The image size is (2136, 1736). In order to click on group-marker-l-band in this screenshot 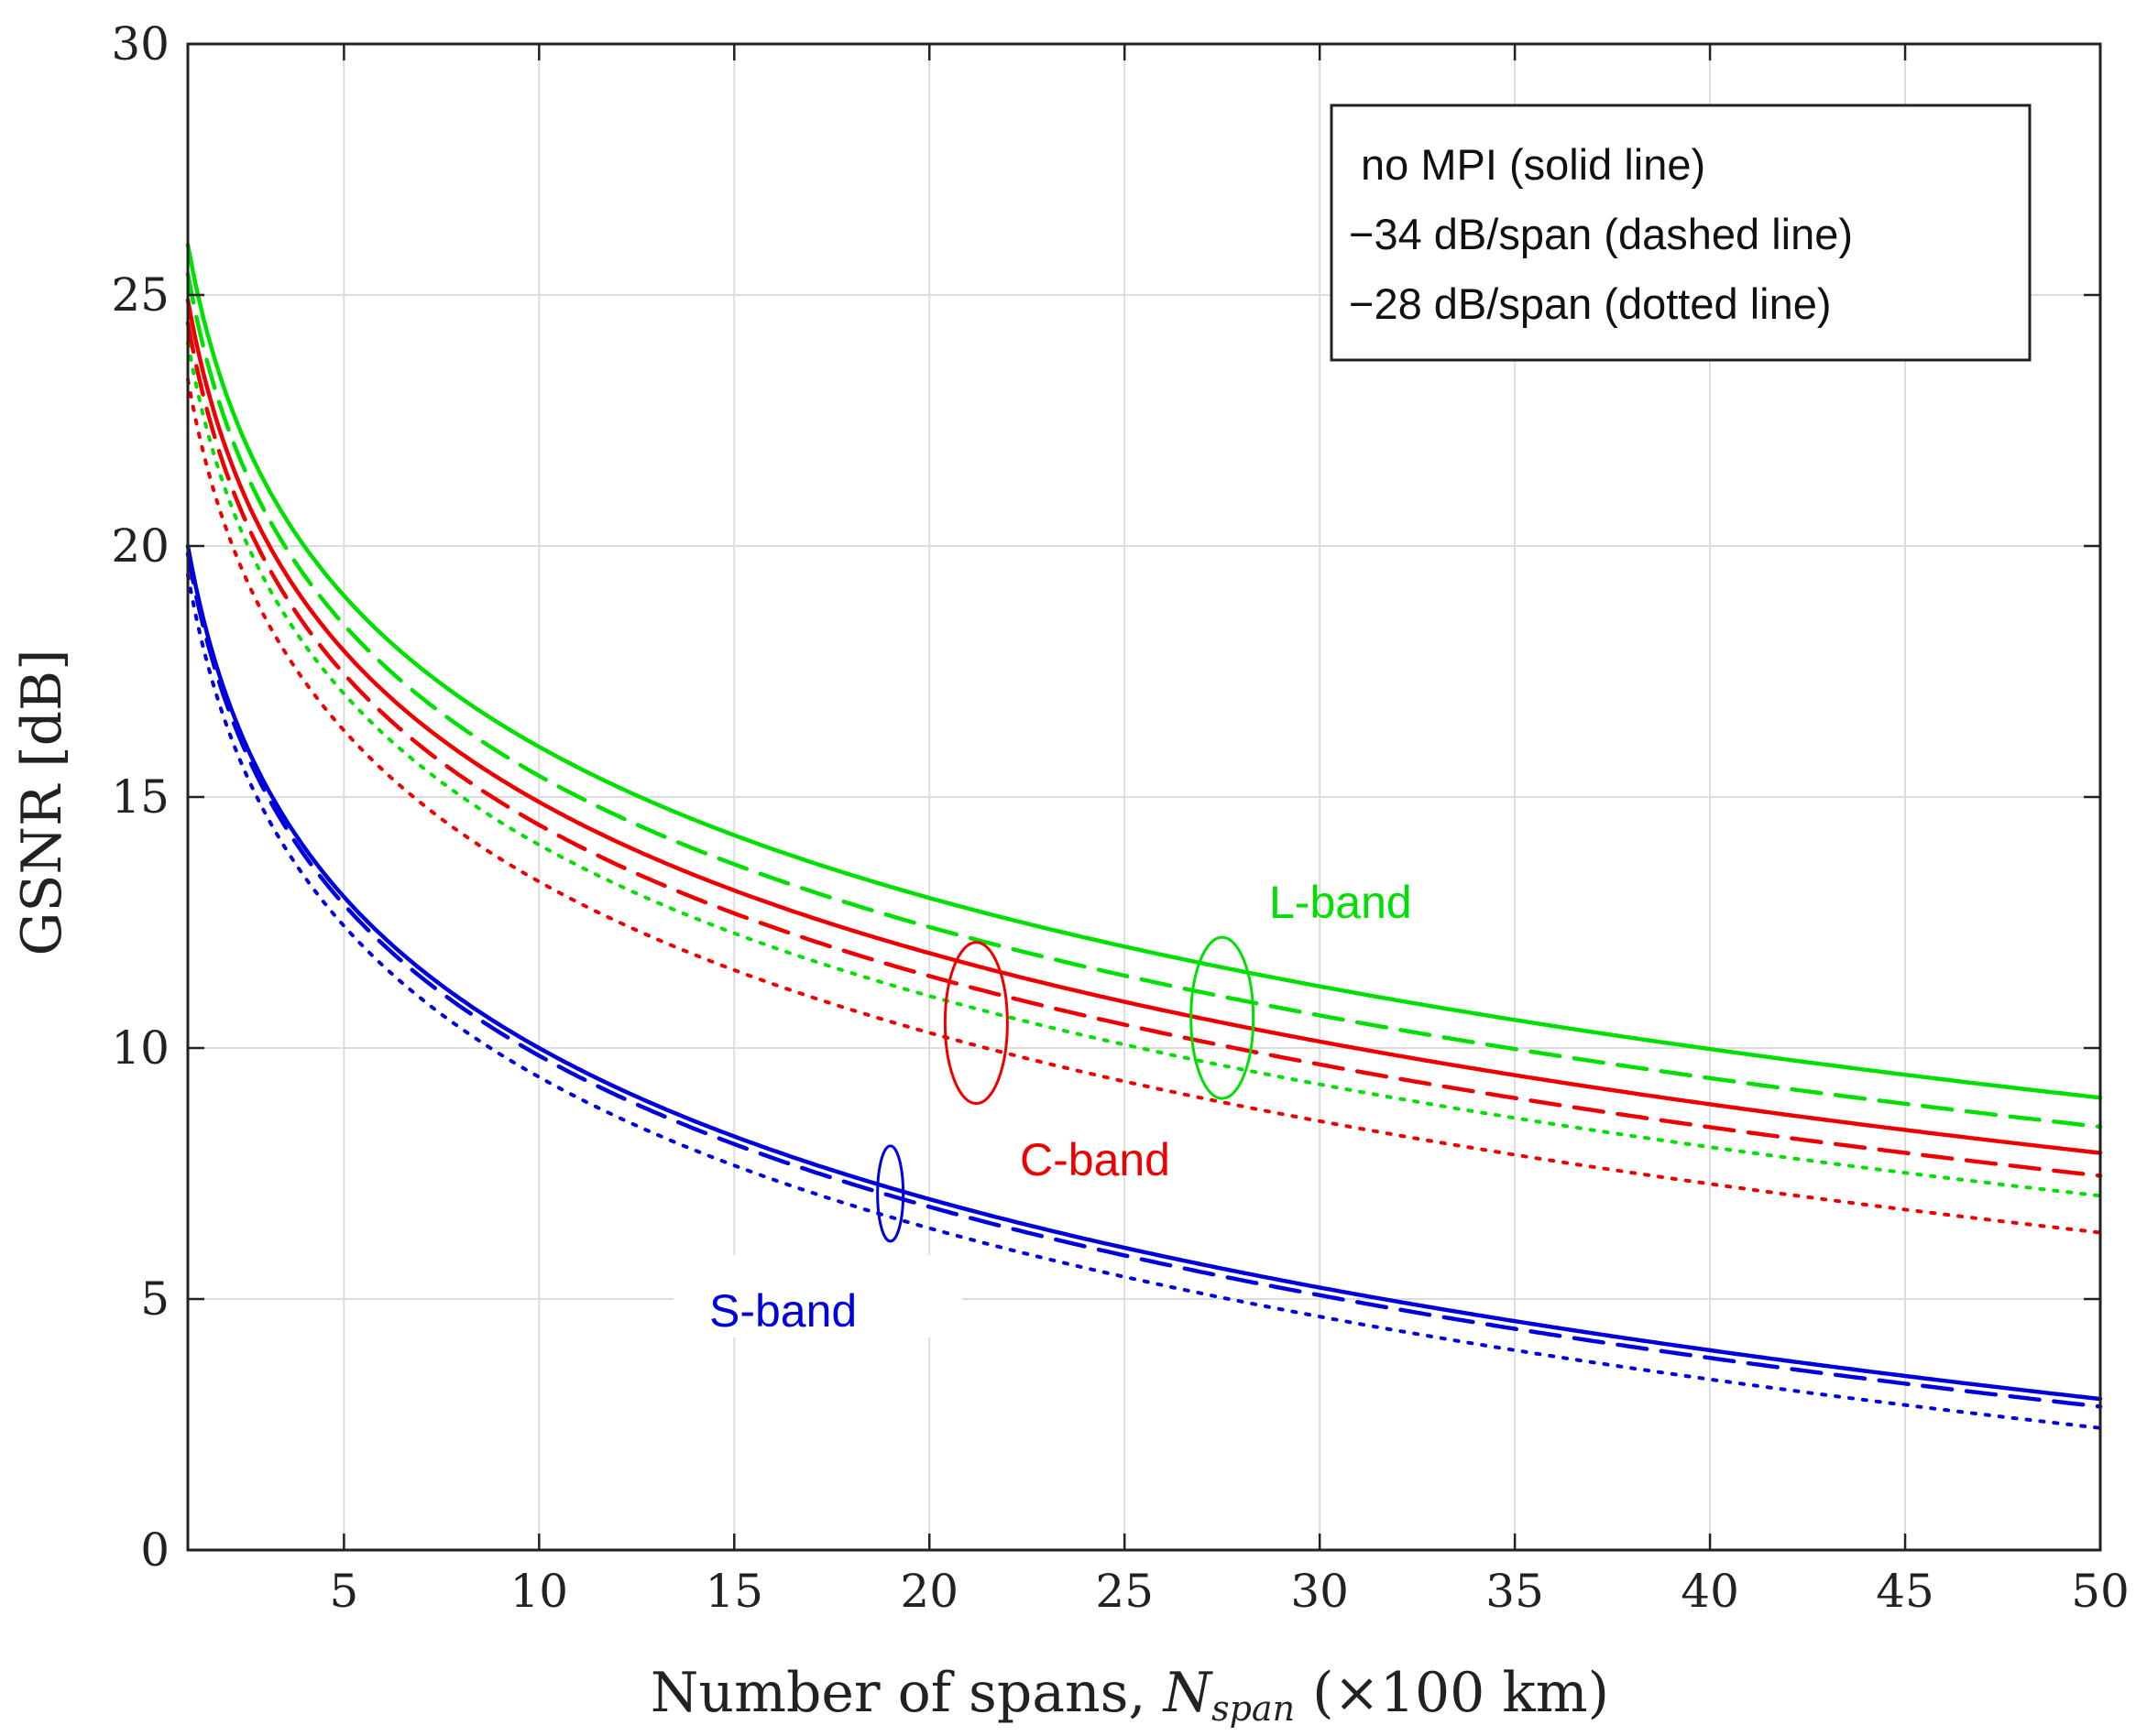, I will do `click(1222, 1018)`.